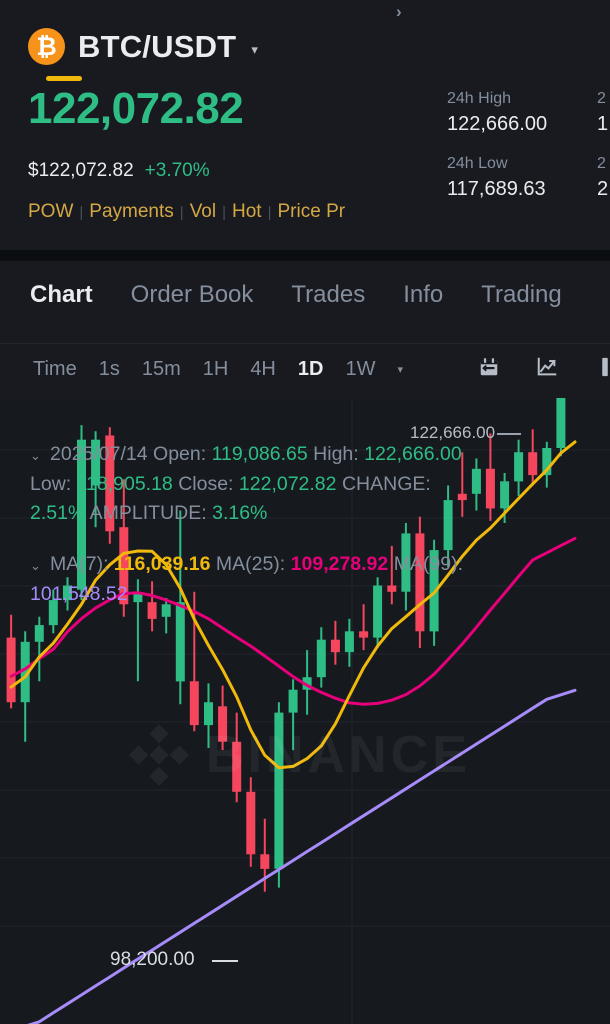 The height and width of the screenshot is (1024, 610). What do you see at coordinates (603, 189) in the screenshot?
I see `stat-value-cut-2: 2` at bounding box center [603, 189].